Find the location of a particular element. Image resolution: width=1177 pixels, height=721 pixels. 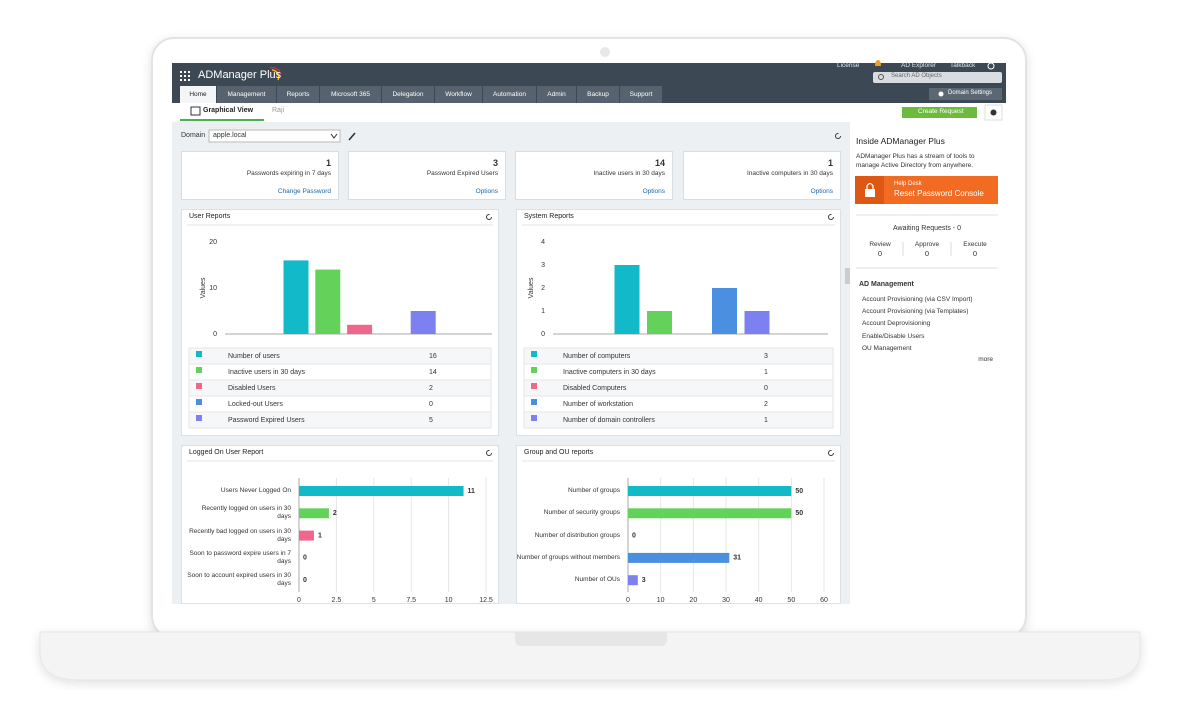

y-category-label: Number of distribution groups is located at coordinates (577, 535).